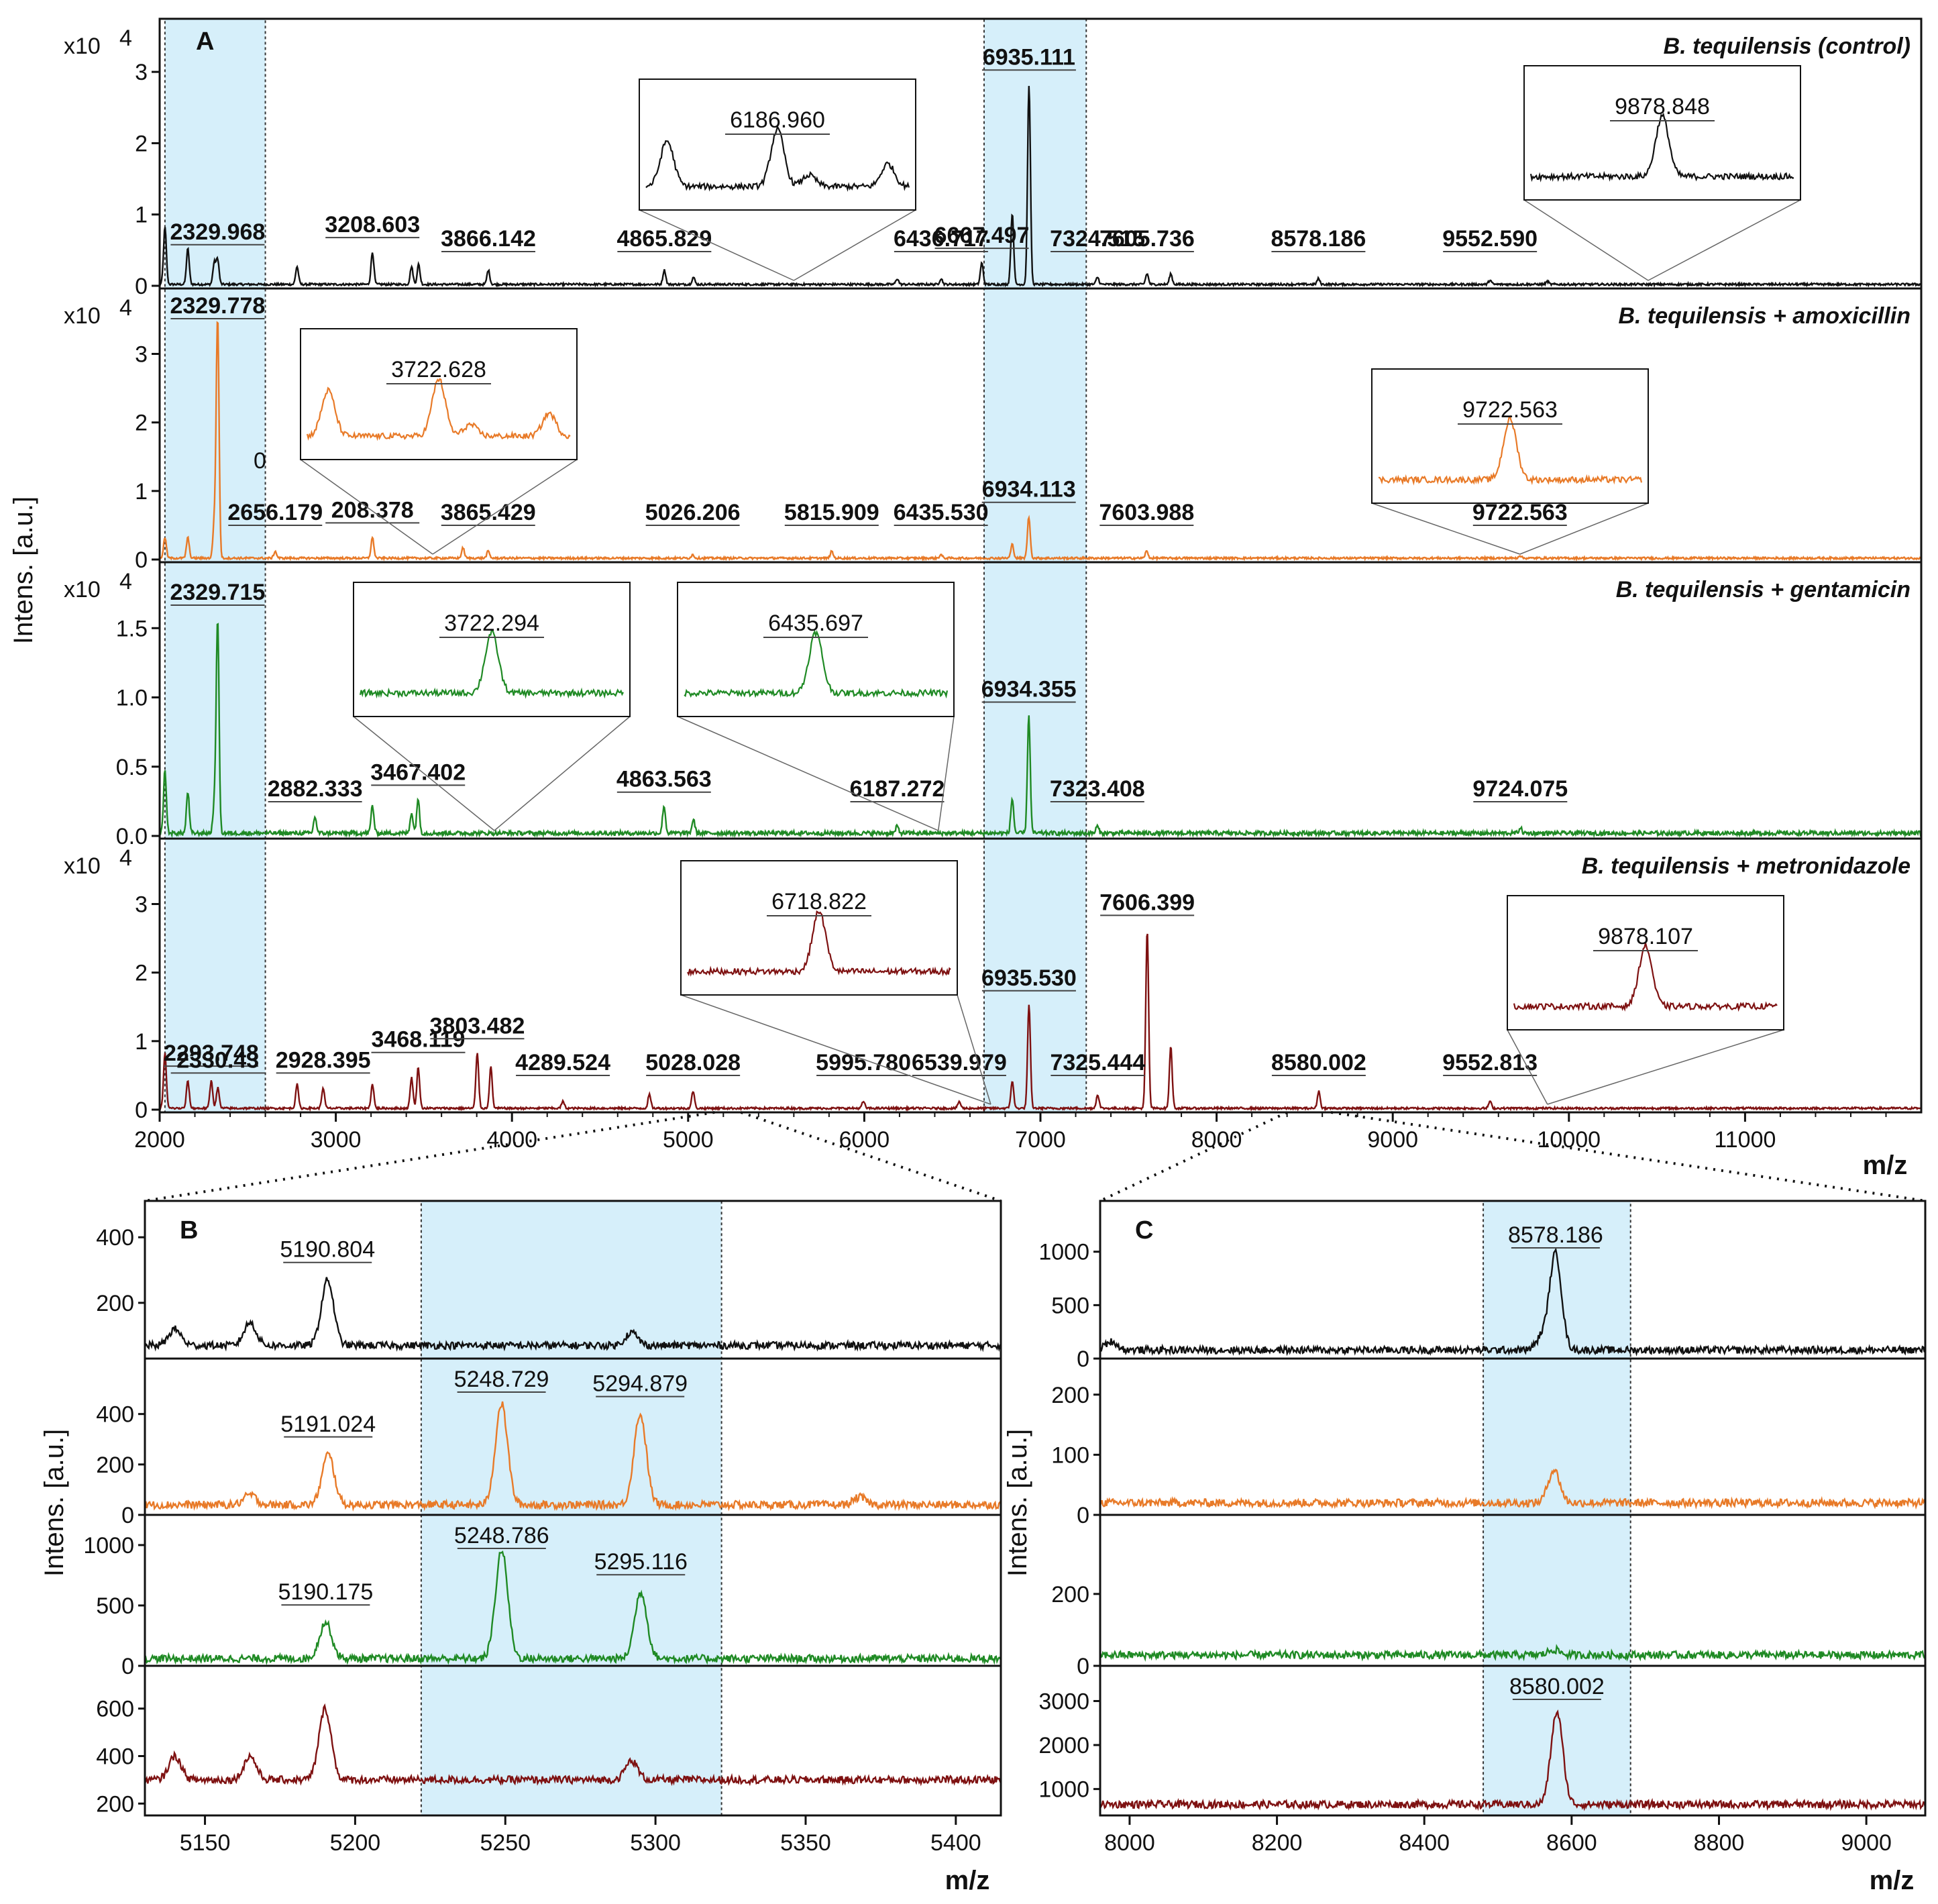 This screenshot has width=1938, height=1904. I want to click on peak-label: 5190.804, so click(327, 1250).